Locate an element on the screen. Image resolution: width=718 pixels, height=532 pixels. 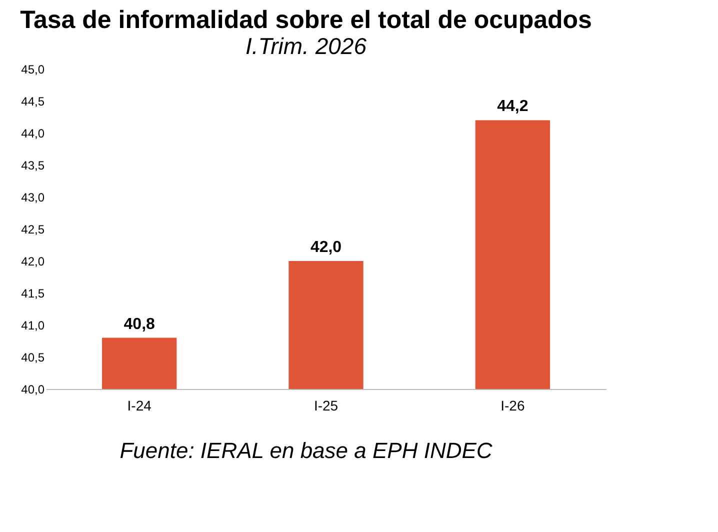
y-tick-label: 42,0 is located at coordinates (33, 261).